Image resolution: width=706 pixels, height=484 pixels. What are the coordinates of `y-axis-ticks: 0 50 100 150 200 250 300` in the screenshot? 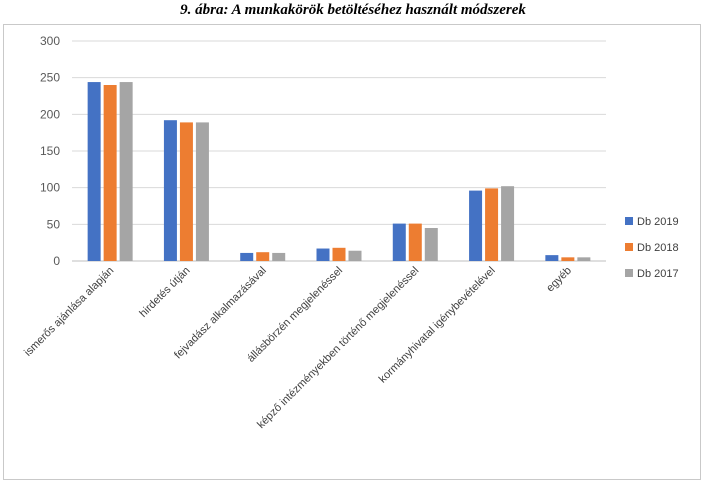 It's located at (50, 151).